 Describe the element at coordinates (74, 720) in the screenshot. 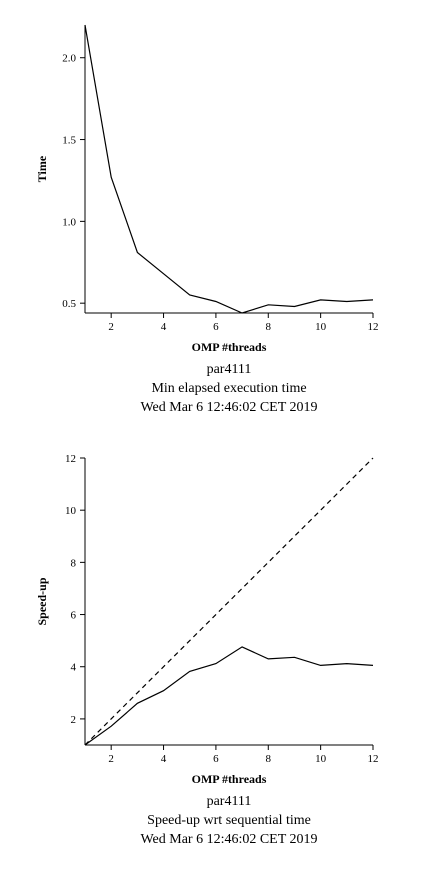

I see `y-tick-label: 2` at that location.